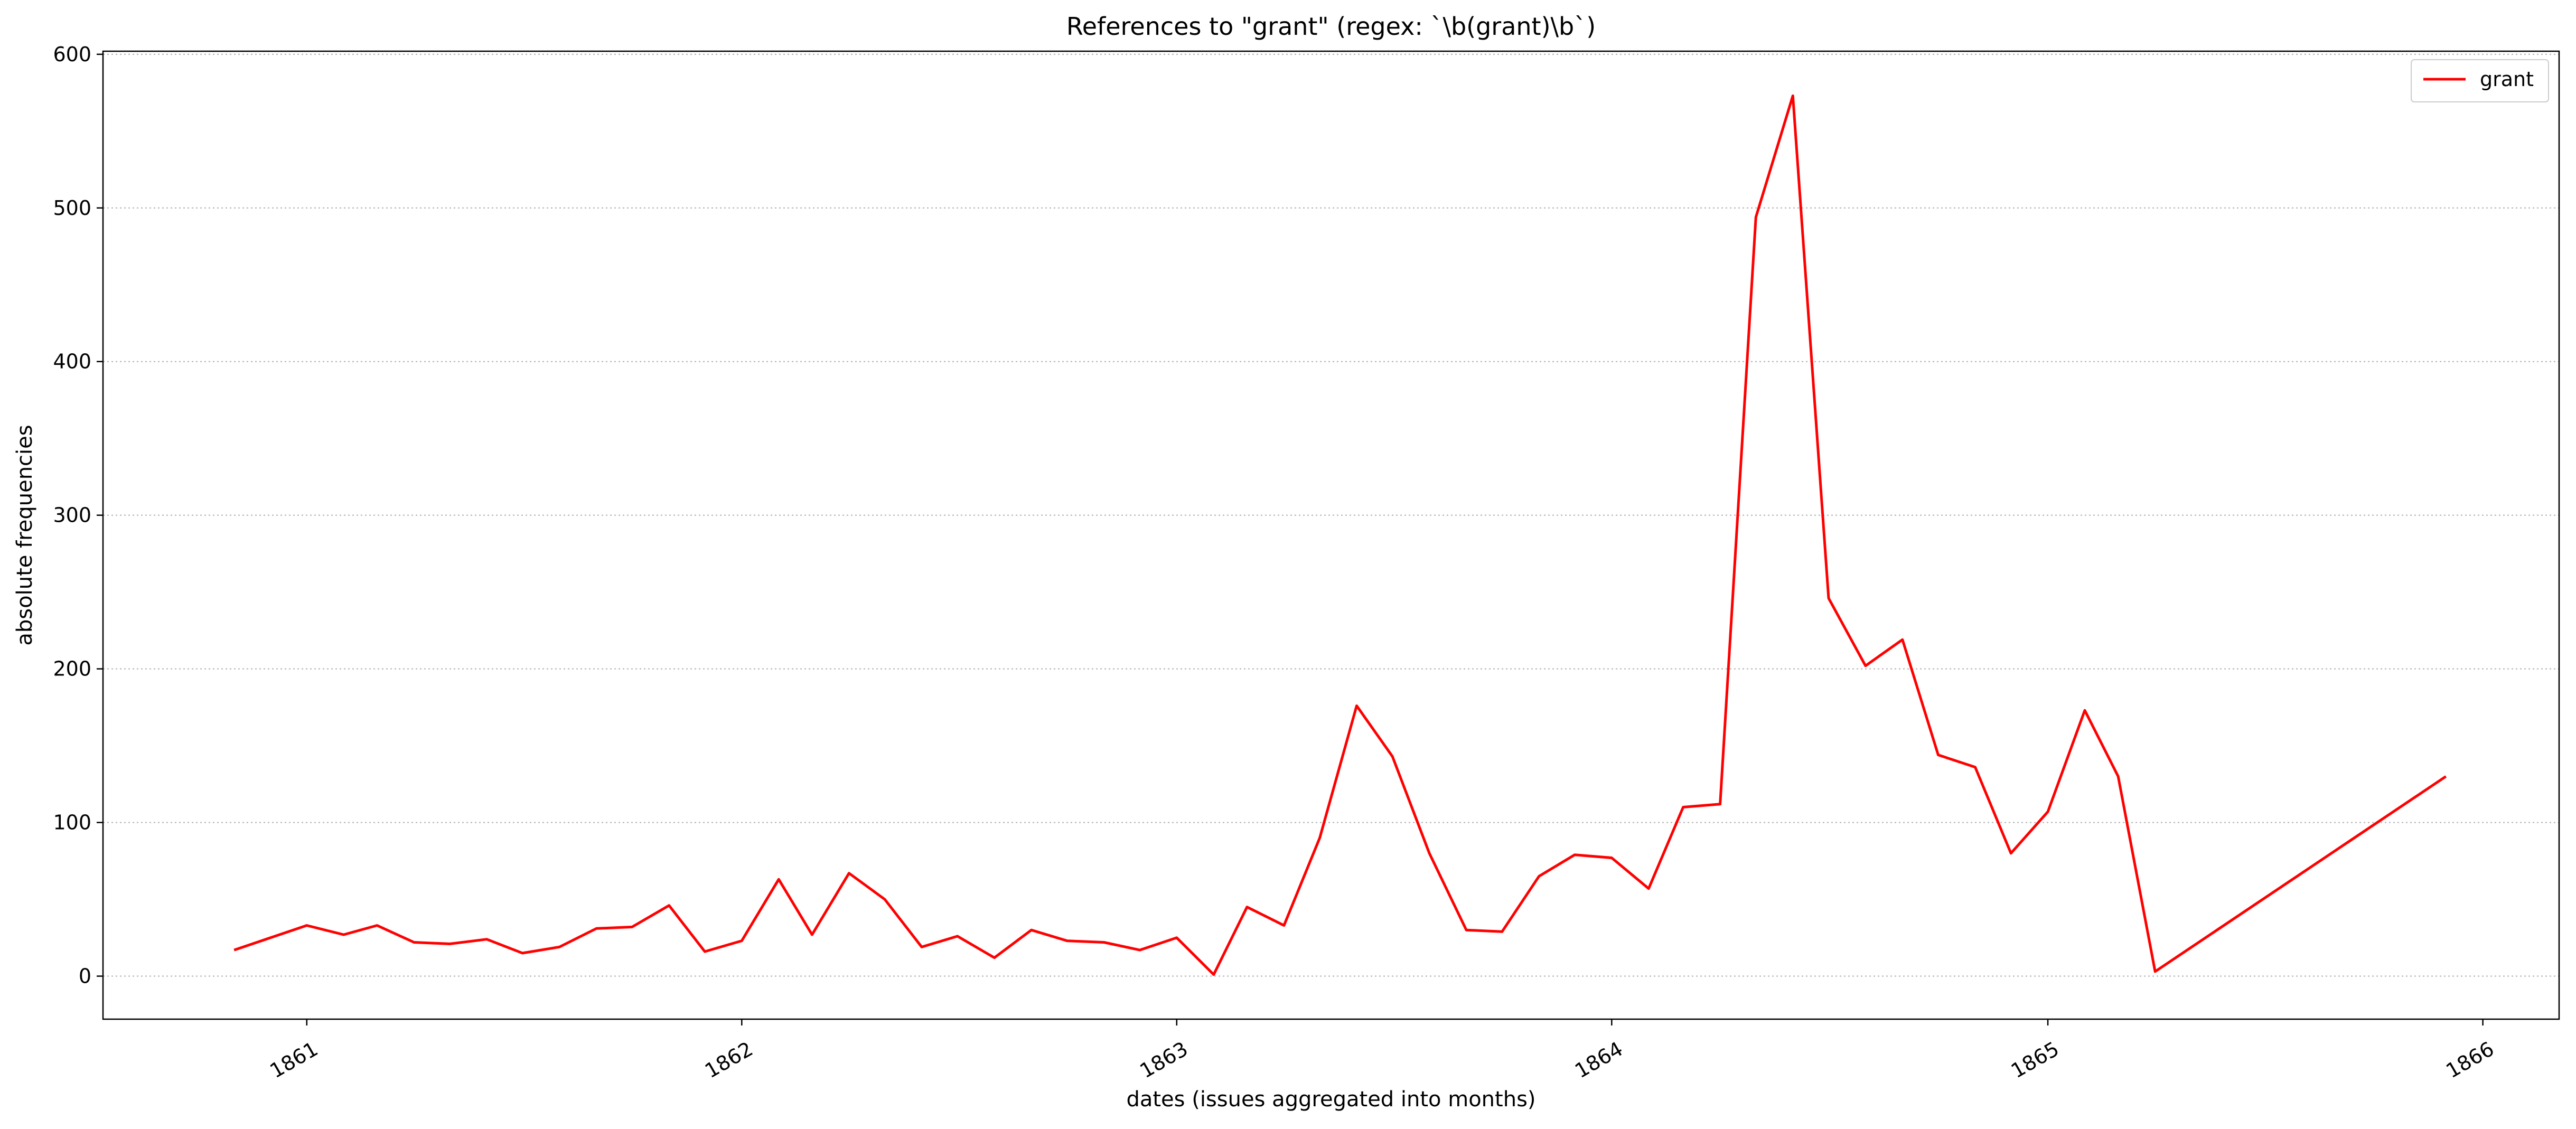 The width and height of the screenshot is (2576, 1129). Describe the element at coordinates (72, 669) in the screenshot. I see `y-tick-label-200: 200` at that location.